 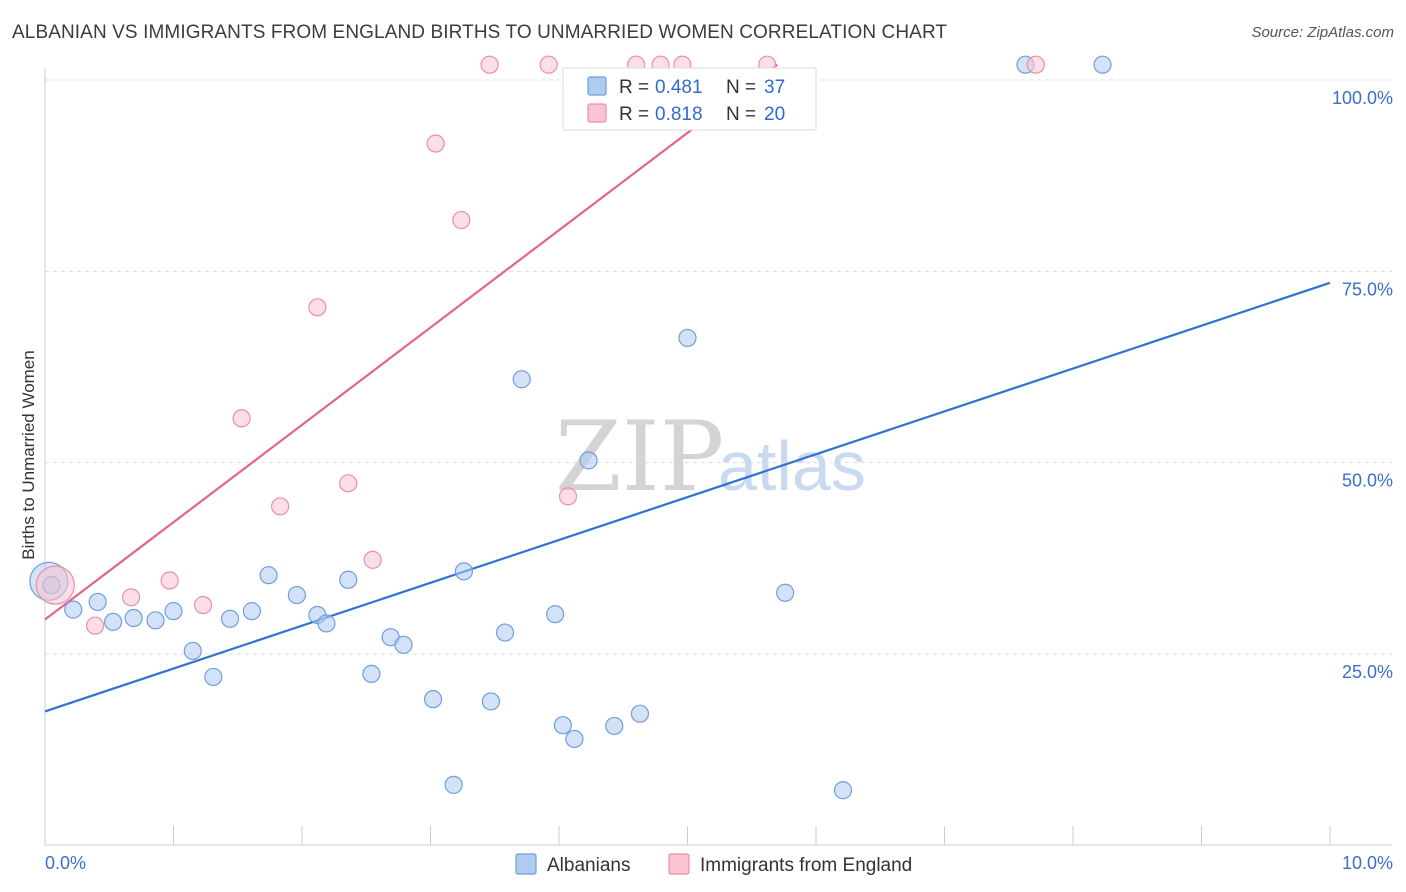 I want to click on legend-top-n-value: 20, so click(x=774, y=114).